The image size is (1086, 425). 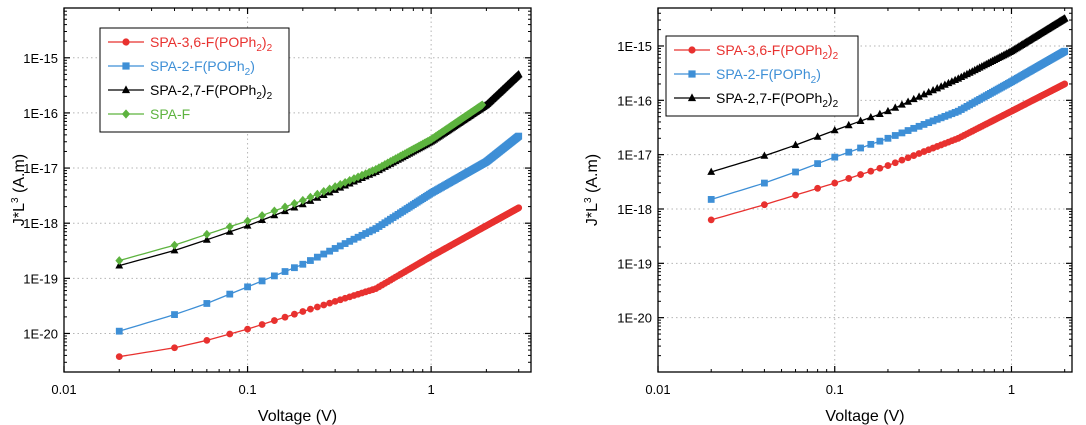 I want to click on y-axis-title: J*L3 (A.m), so click(x=592, y=190).